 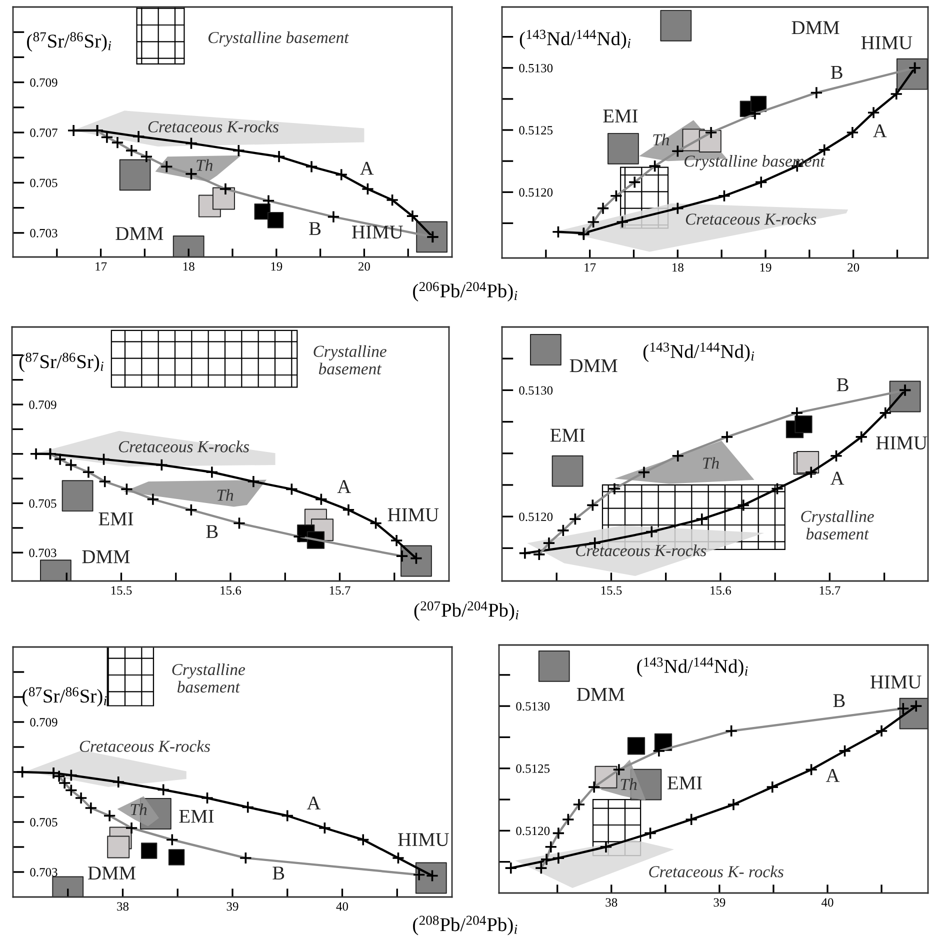 What do you see at coordinates (44, 133) in the screenshot?
I see `y-tick-label: 0.707` at bounding box center [44, 133].